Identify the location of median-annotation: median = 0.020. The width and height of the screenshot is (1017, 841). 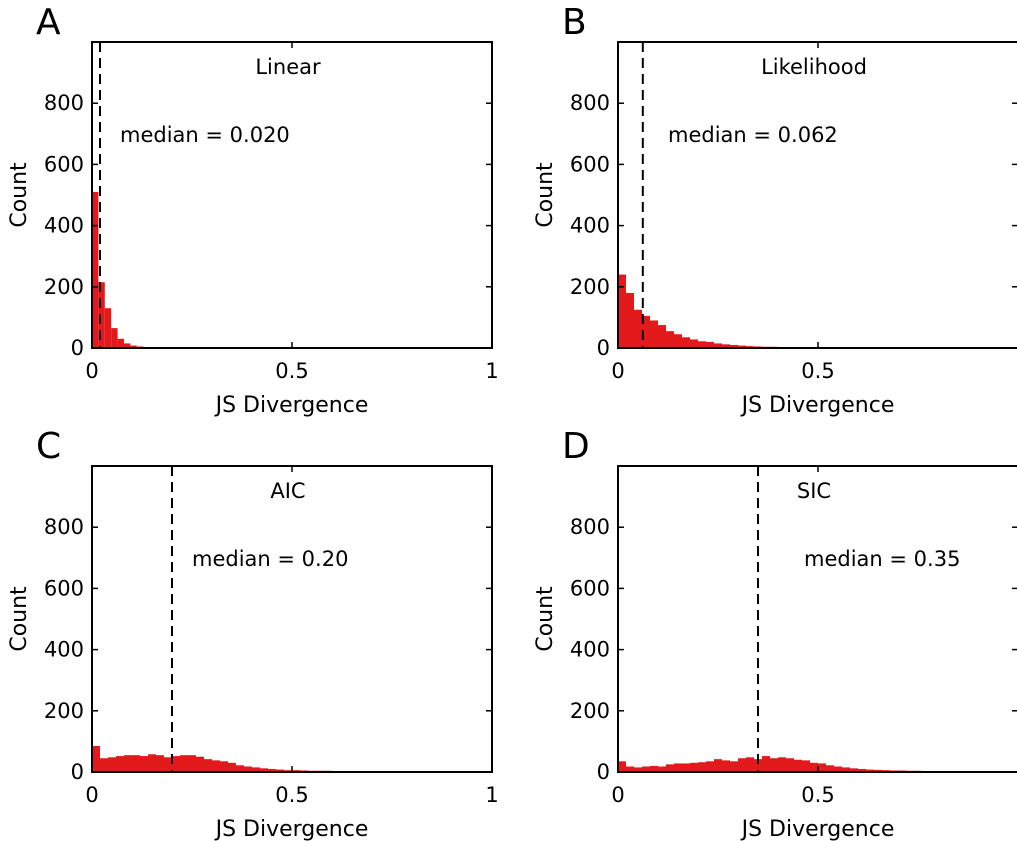
(205, 135).